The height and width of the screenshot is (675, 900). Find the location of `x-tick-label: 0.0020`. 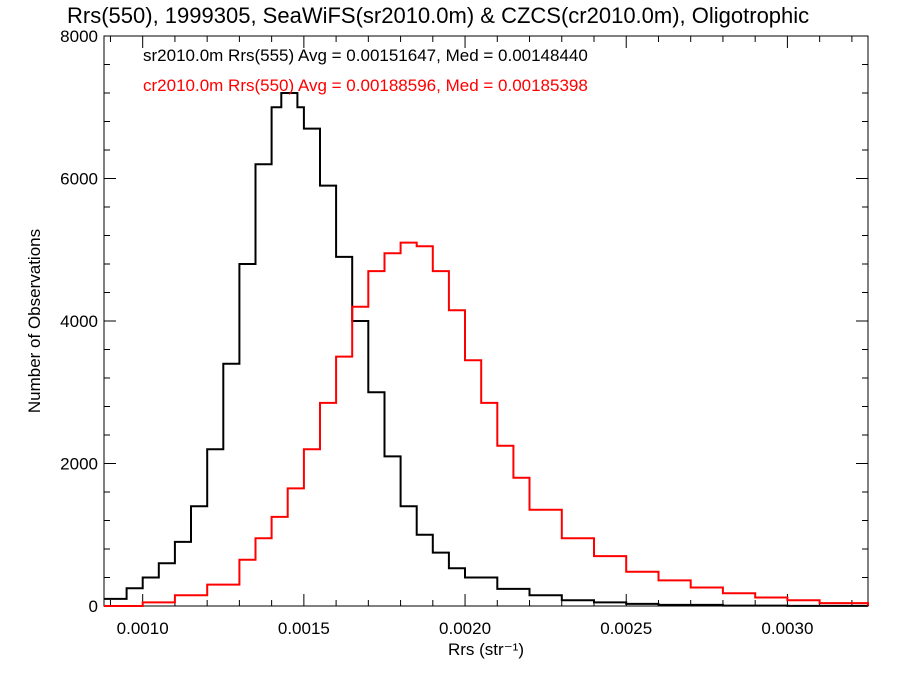

x-tick-label: 0.0020 is located at coordinates (465, 628).